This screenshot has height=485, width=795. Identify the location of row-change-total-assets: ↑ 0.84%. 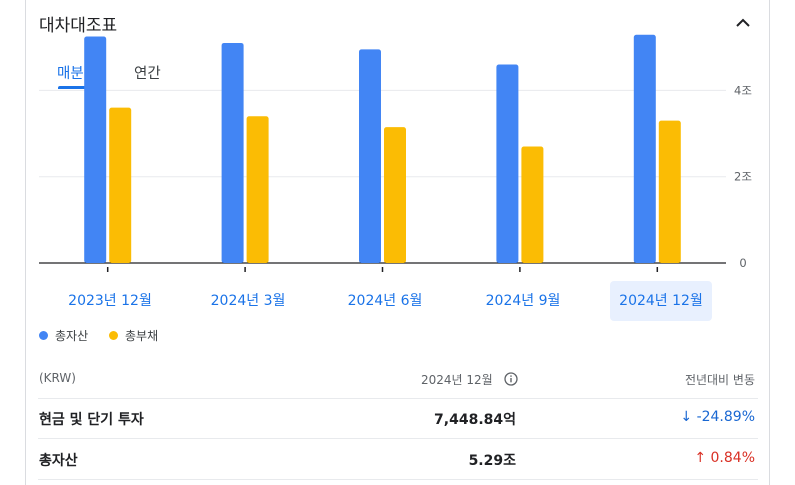
(724, 458).